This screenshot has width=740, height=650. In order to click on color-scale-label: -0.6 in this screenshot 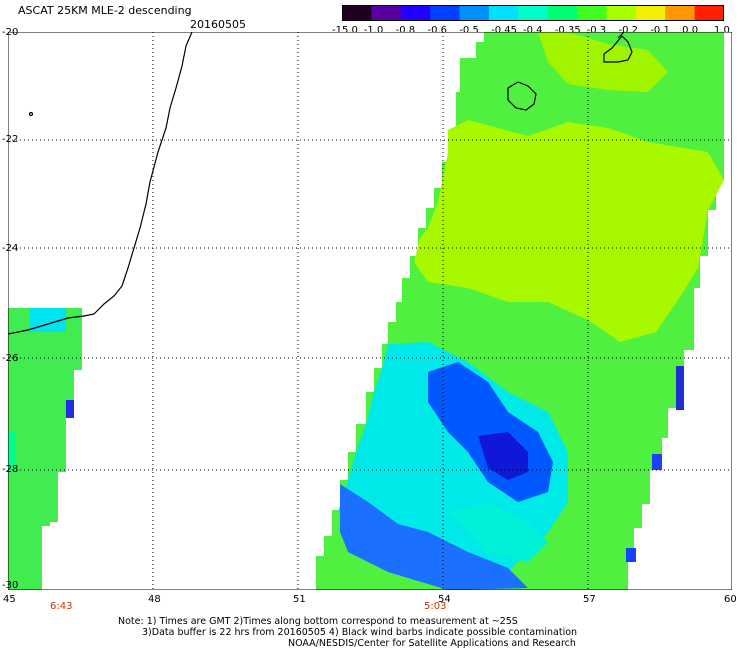, I will do `click(437, 30)`.